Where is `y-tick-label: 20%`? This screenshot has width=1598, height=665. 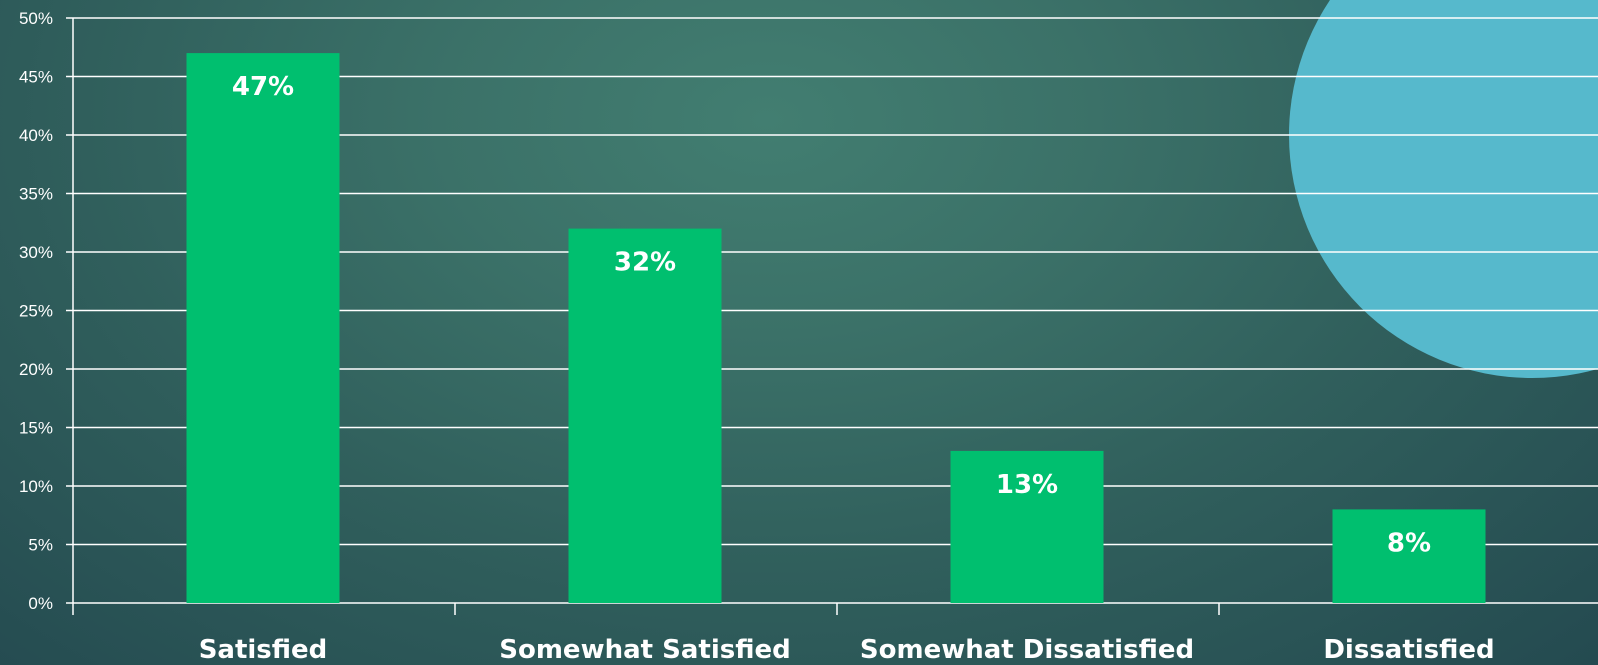
y-tick-label: 20% is located at coordinates (36, 369).